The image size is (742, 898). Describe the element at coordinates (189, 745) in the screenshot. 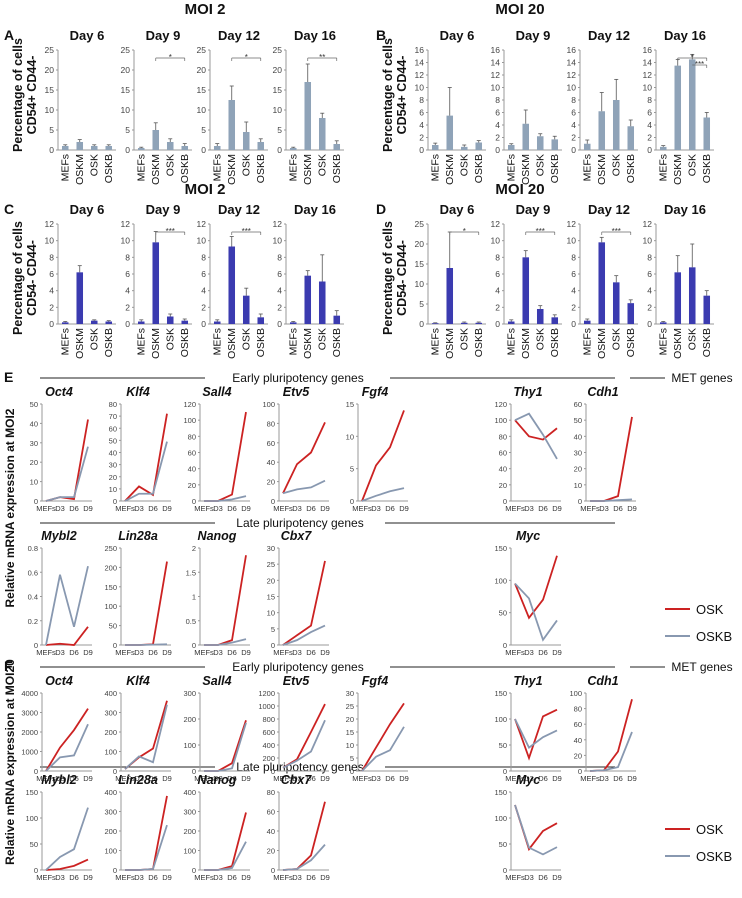

I see `y-tick-label: 100` at that location.